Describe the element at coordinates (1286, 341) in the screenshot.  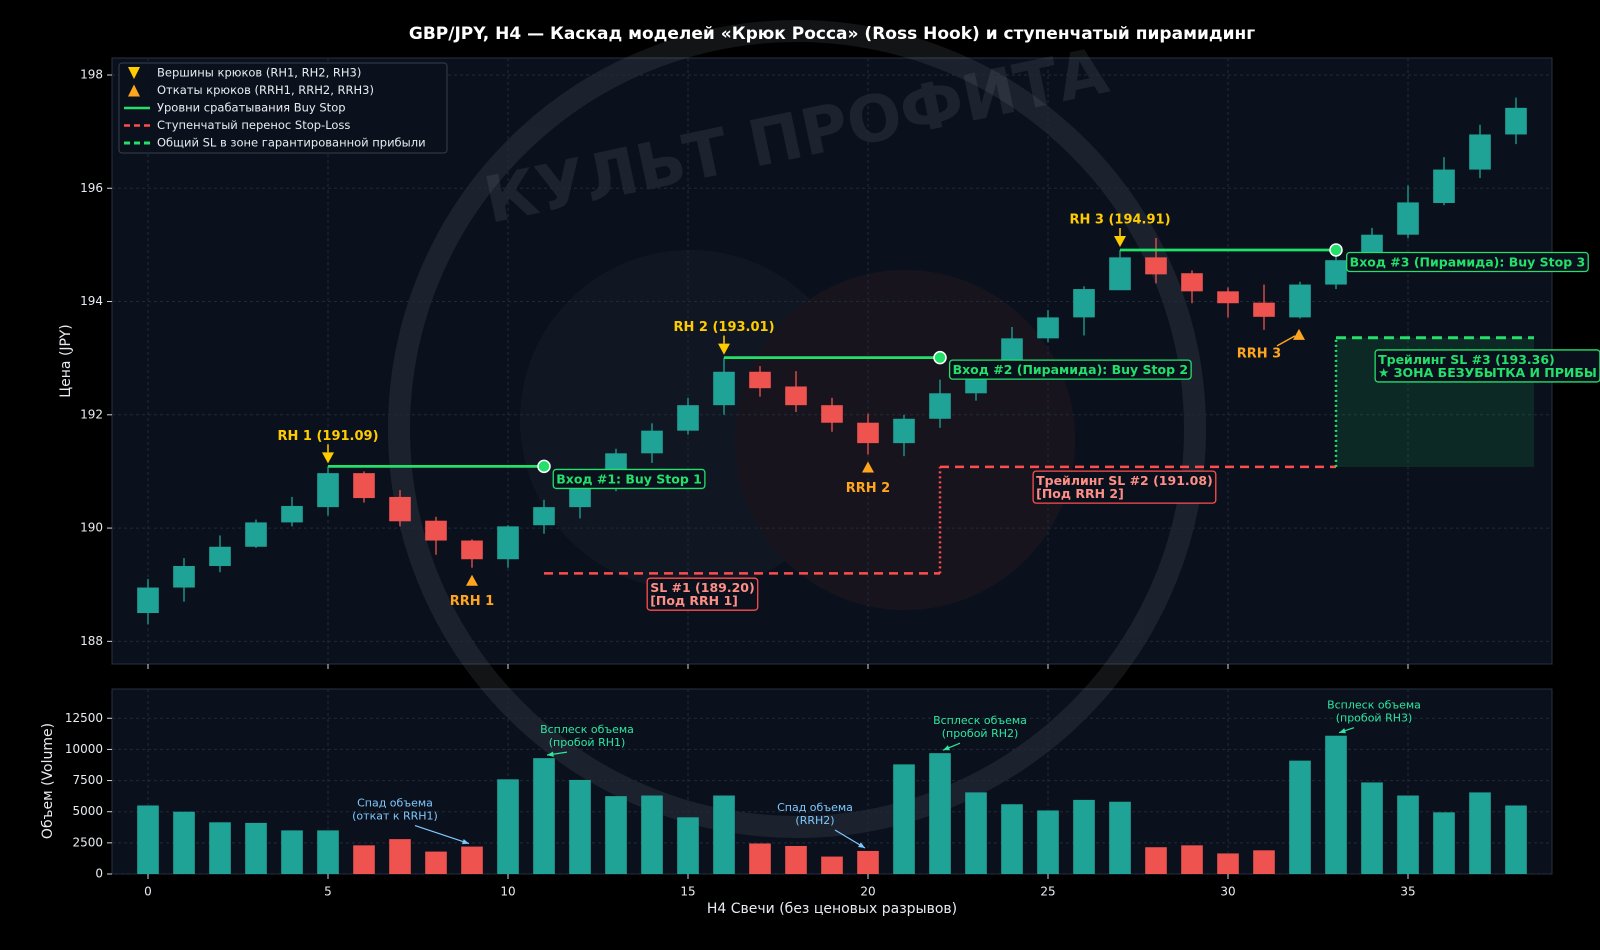
I see `hook-arrow` at that location.